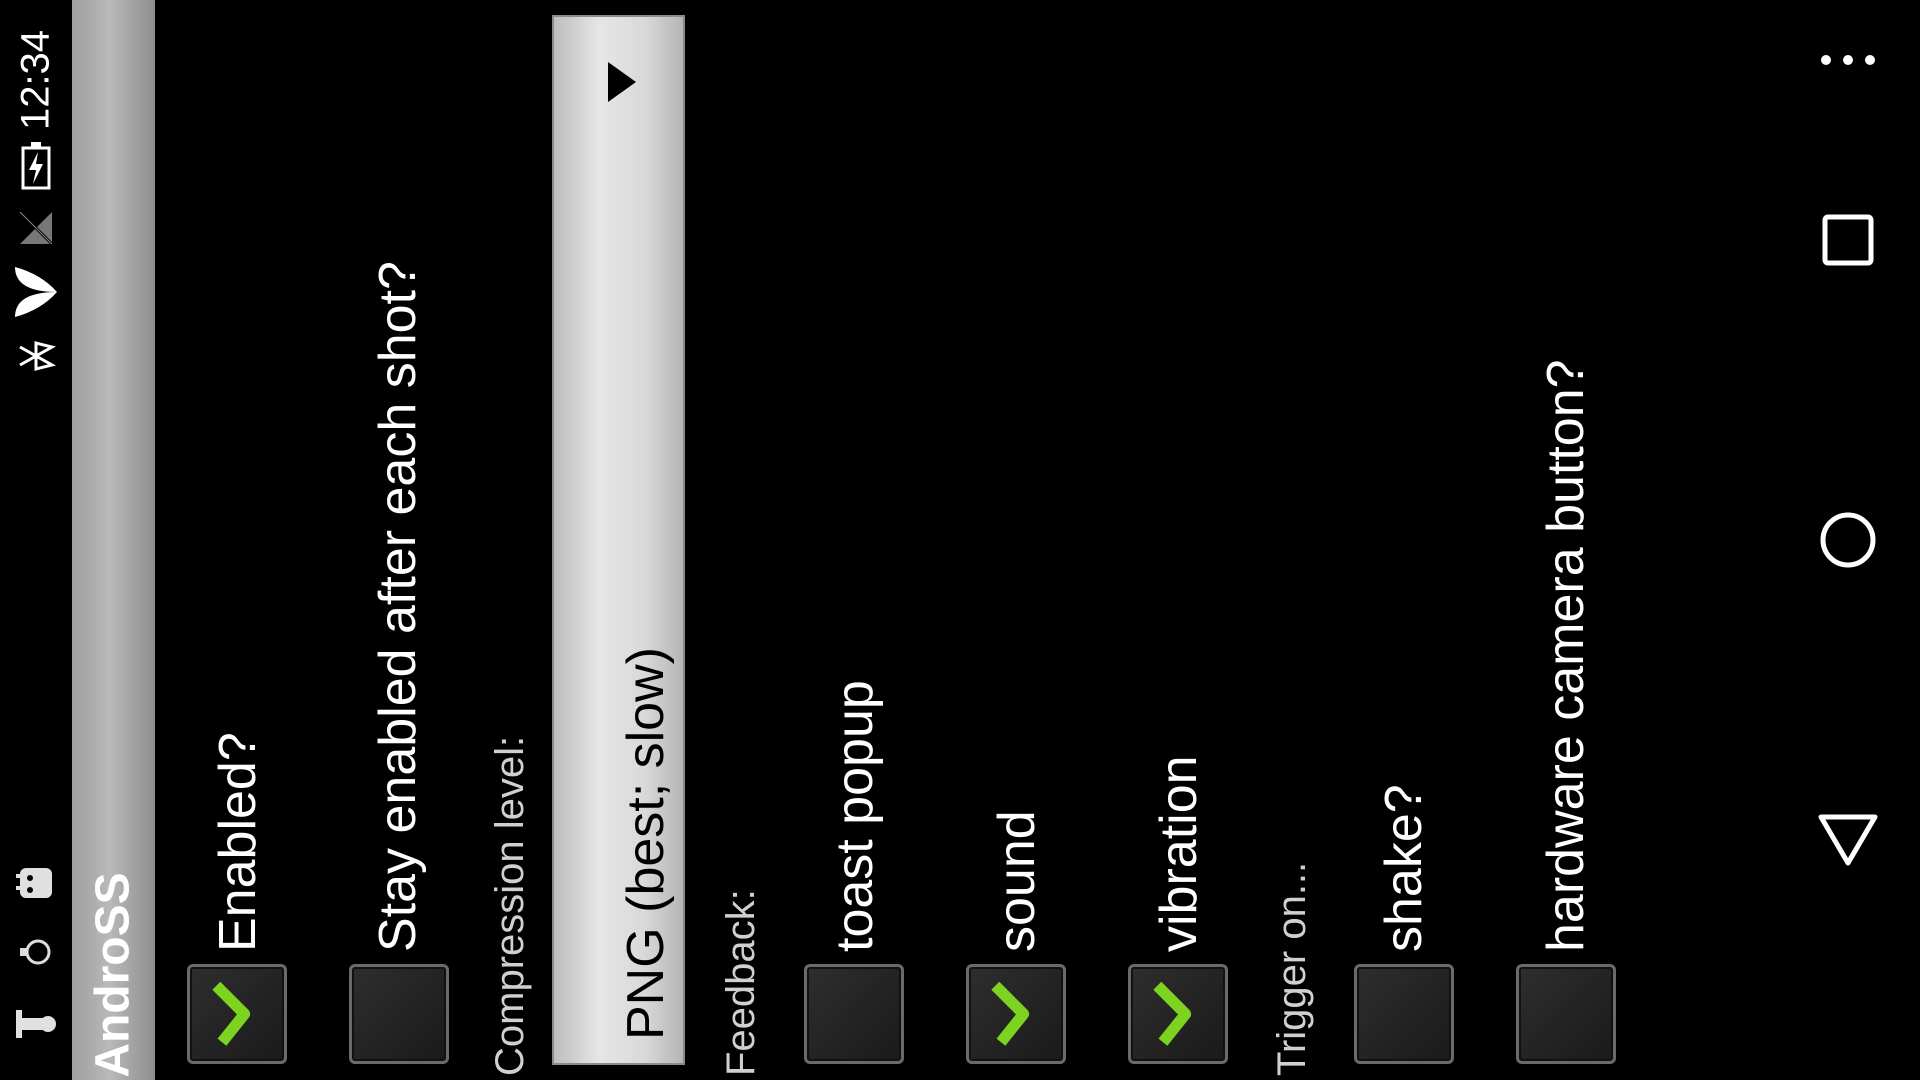  What do you see at coordinates (855, 816) in the screenshot?
I see `toast-label: toast popup` at bounding box center [855, 816].